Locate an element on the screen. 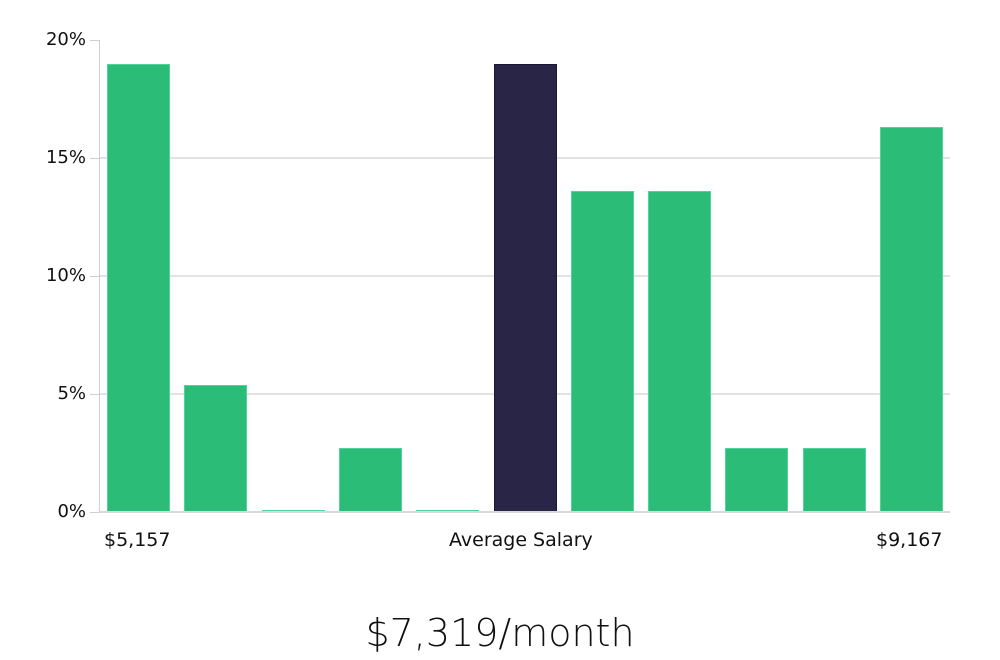 The height and width of the screenshot is (660, 1000). y-tick-10: 10% is located at coordinates (65, 275).